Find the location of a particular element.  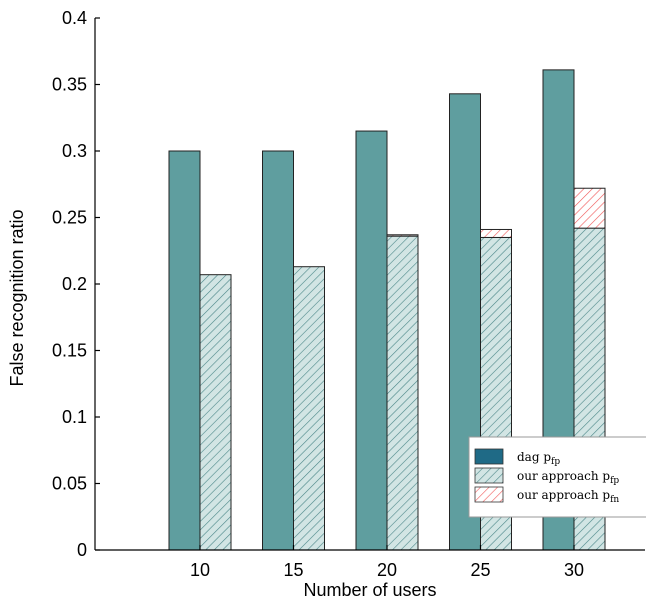

legend-swatch-our-pfn is located at coordinates (489, 494).